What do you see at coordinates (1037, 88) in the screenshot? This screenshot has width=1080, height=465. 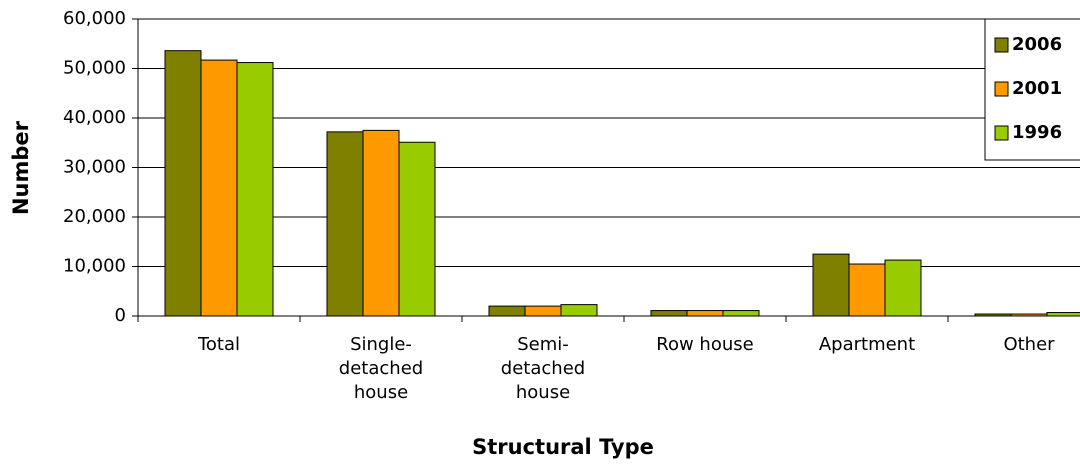 I see `legend-label: 2001` at bounding box center [1037, 88].